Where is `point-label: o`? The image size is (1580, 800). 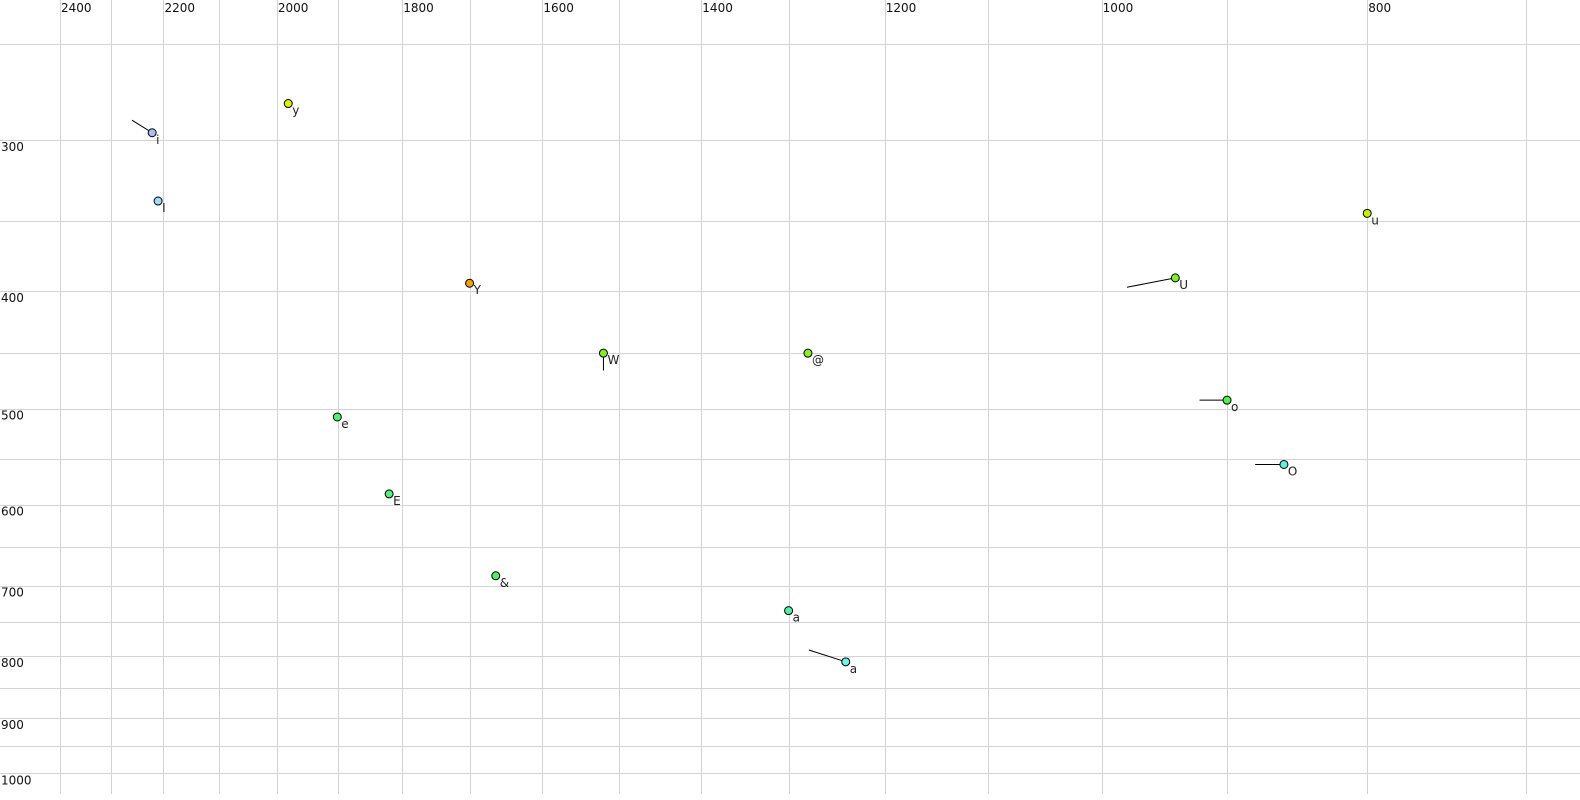 point-label: o is located at coordinates (1234, 407).